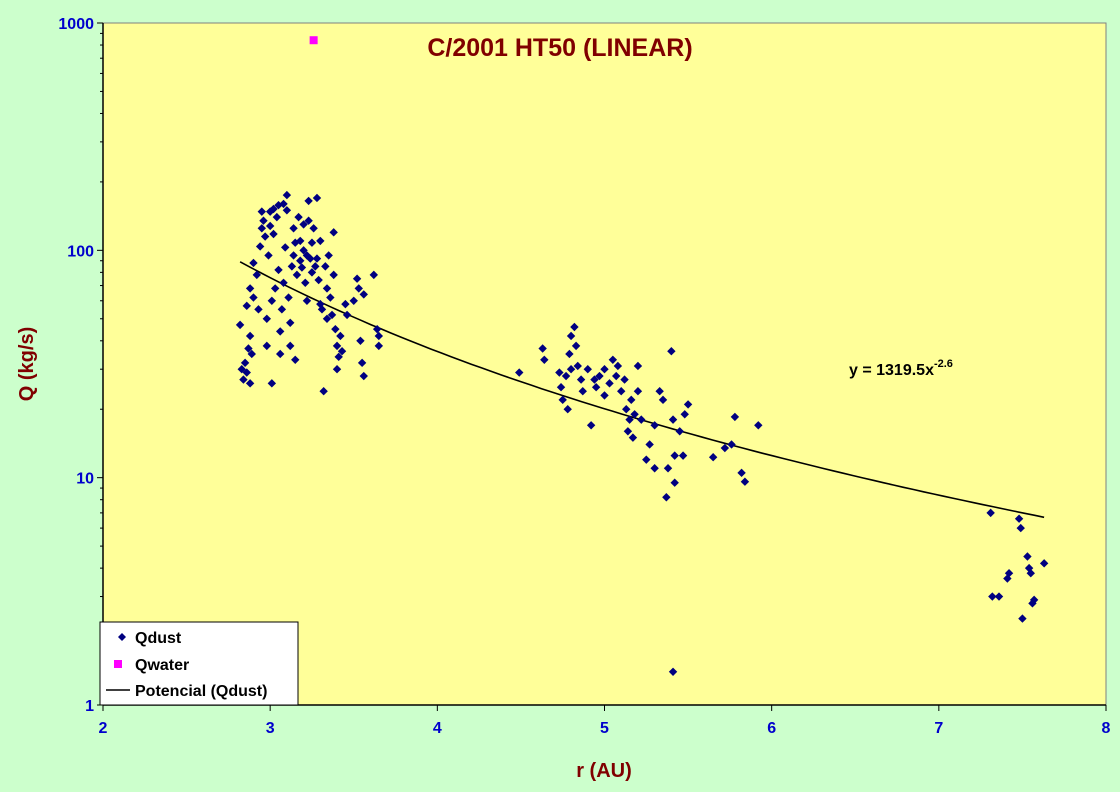  I want to click on x-tick-label: 7, so click(938, 728).